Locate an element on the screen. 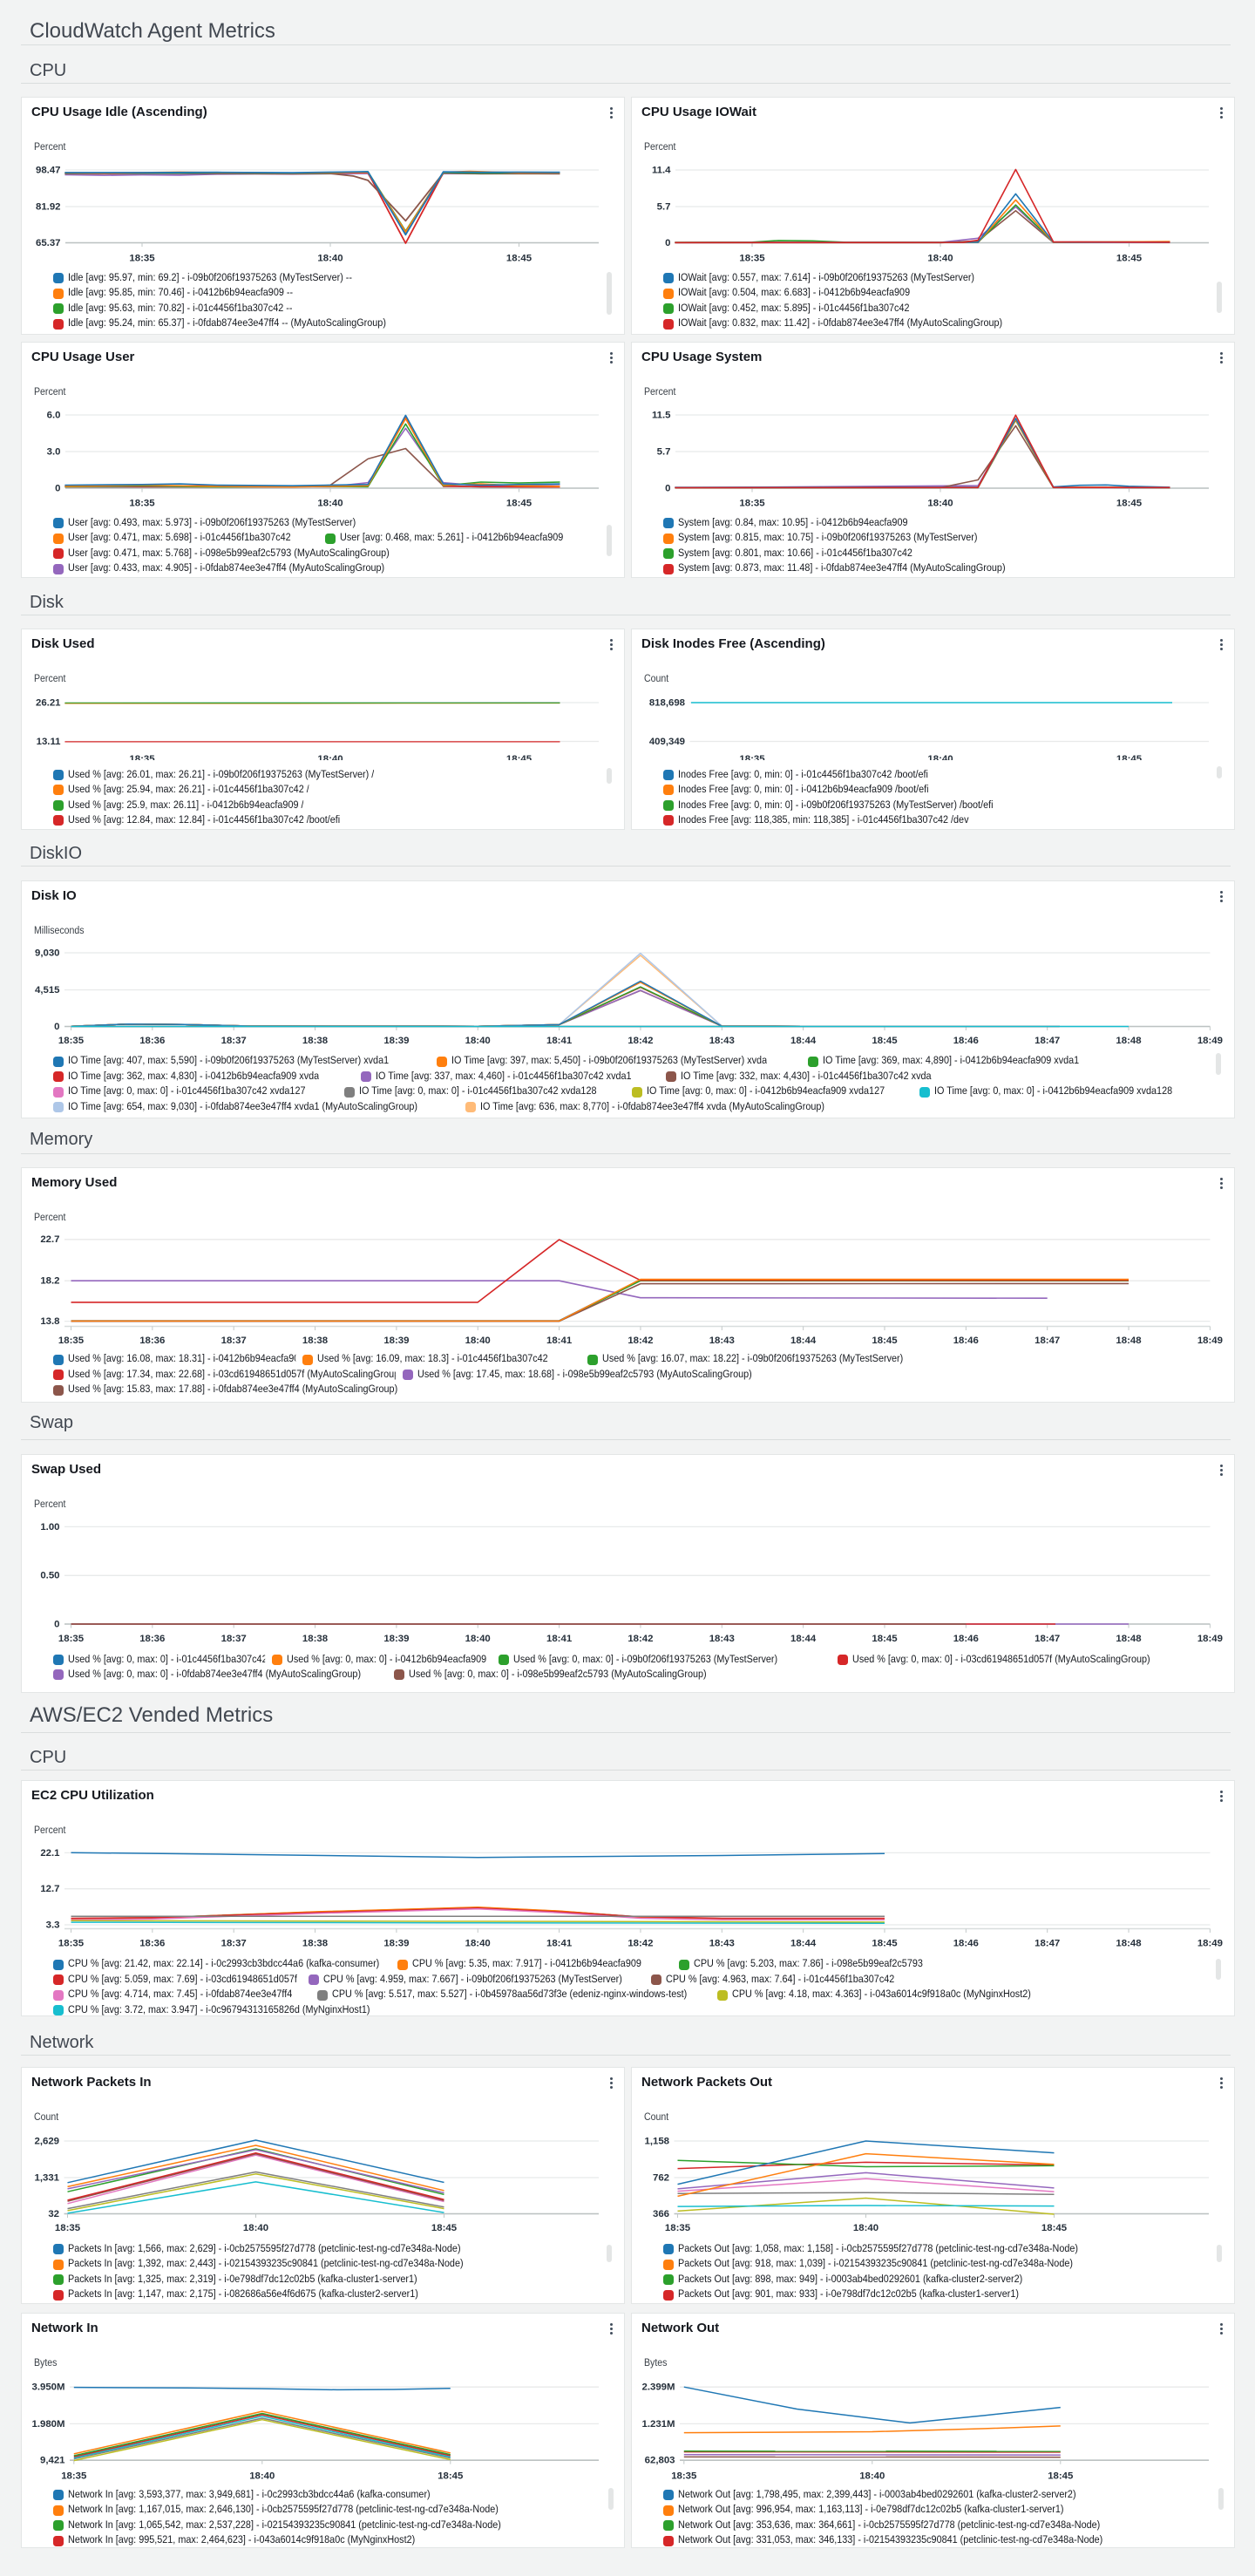 This screenshot has width=1255, height=2576. svg-text: 2,629 is located at coordinates (46, 2141).